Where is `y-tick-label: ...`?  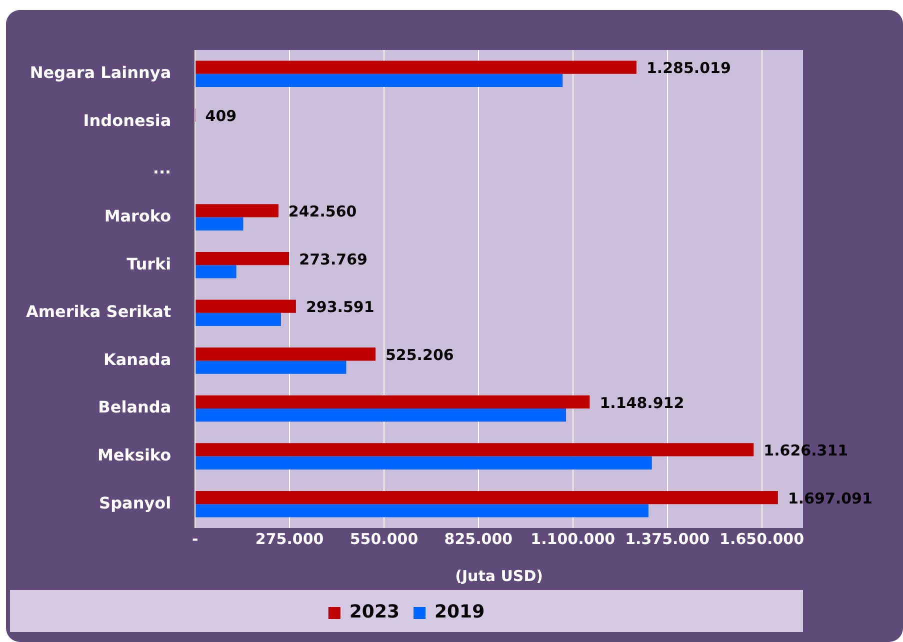 y-tick-label: ... is located at coordinates (162, 168).